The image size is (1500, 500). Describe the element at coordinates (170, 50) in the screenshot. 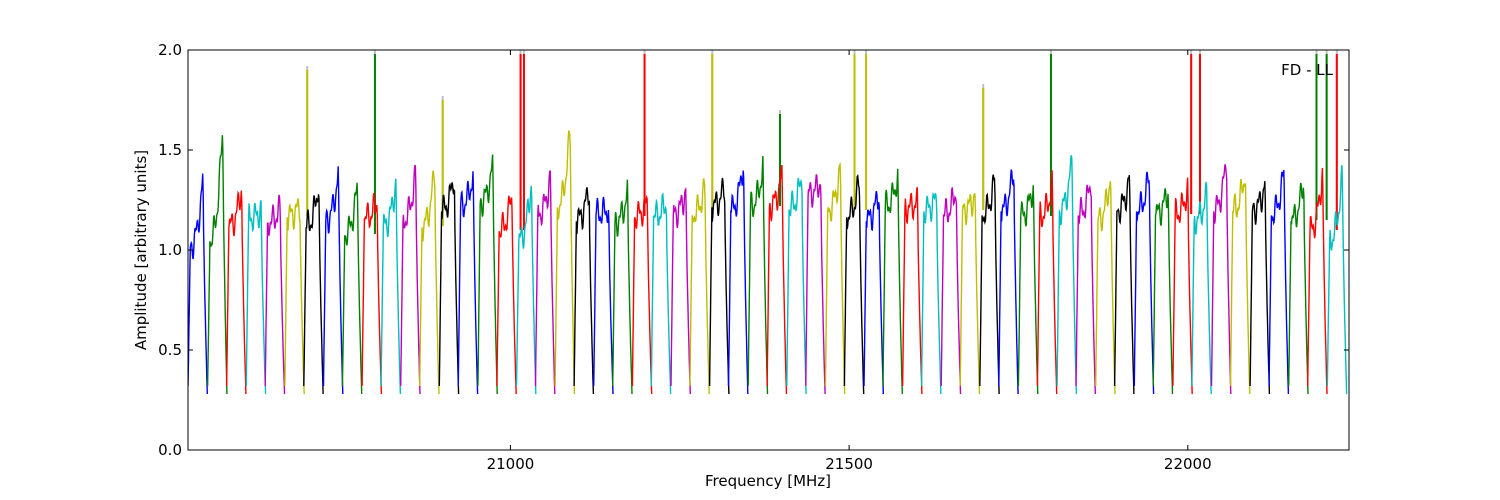

I see `y-tick-label: 2.0` at that location.